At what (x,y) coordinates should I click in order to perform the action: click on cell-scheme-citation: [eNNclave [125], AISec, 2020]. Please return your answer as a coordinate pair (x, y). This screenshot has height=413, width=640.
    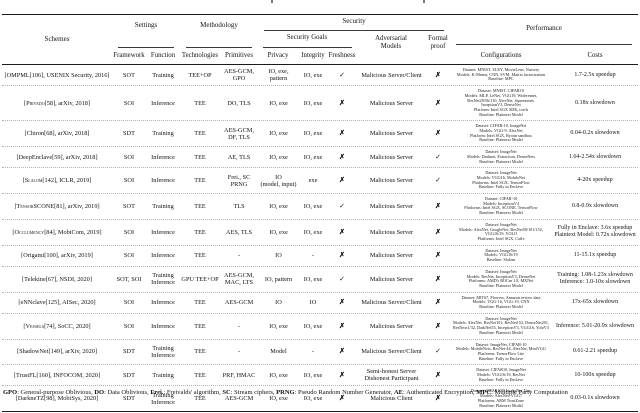
    Looking at the image, I should click on (57, 303).